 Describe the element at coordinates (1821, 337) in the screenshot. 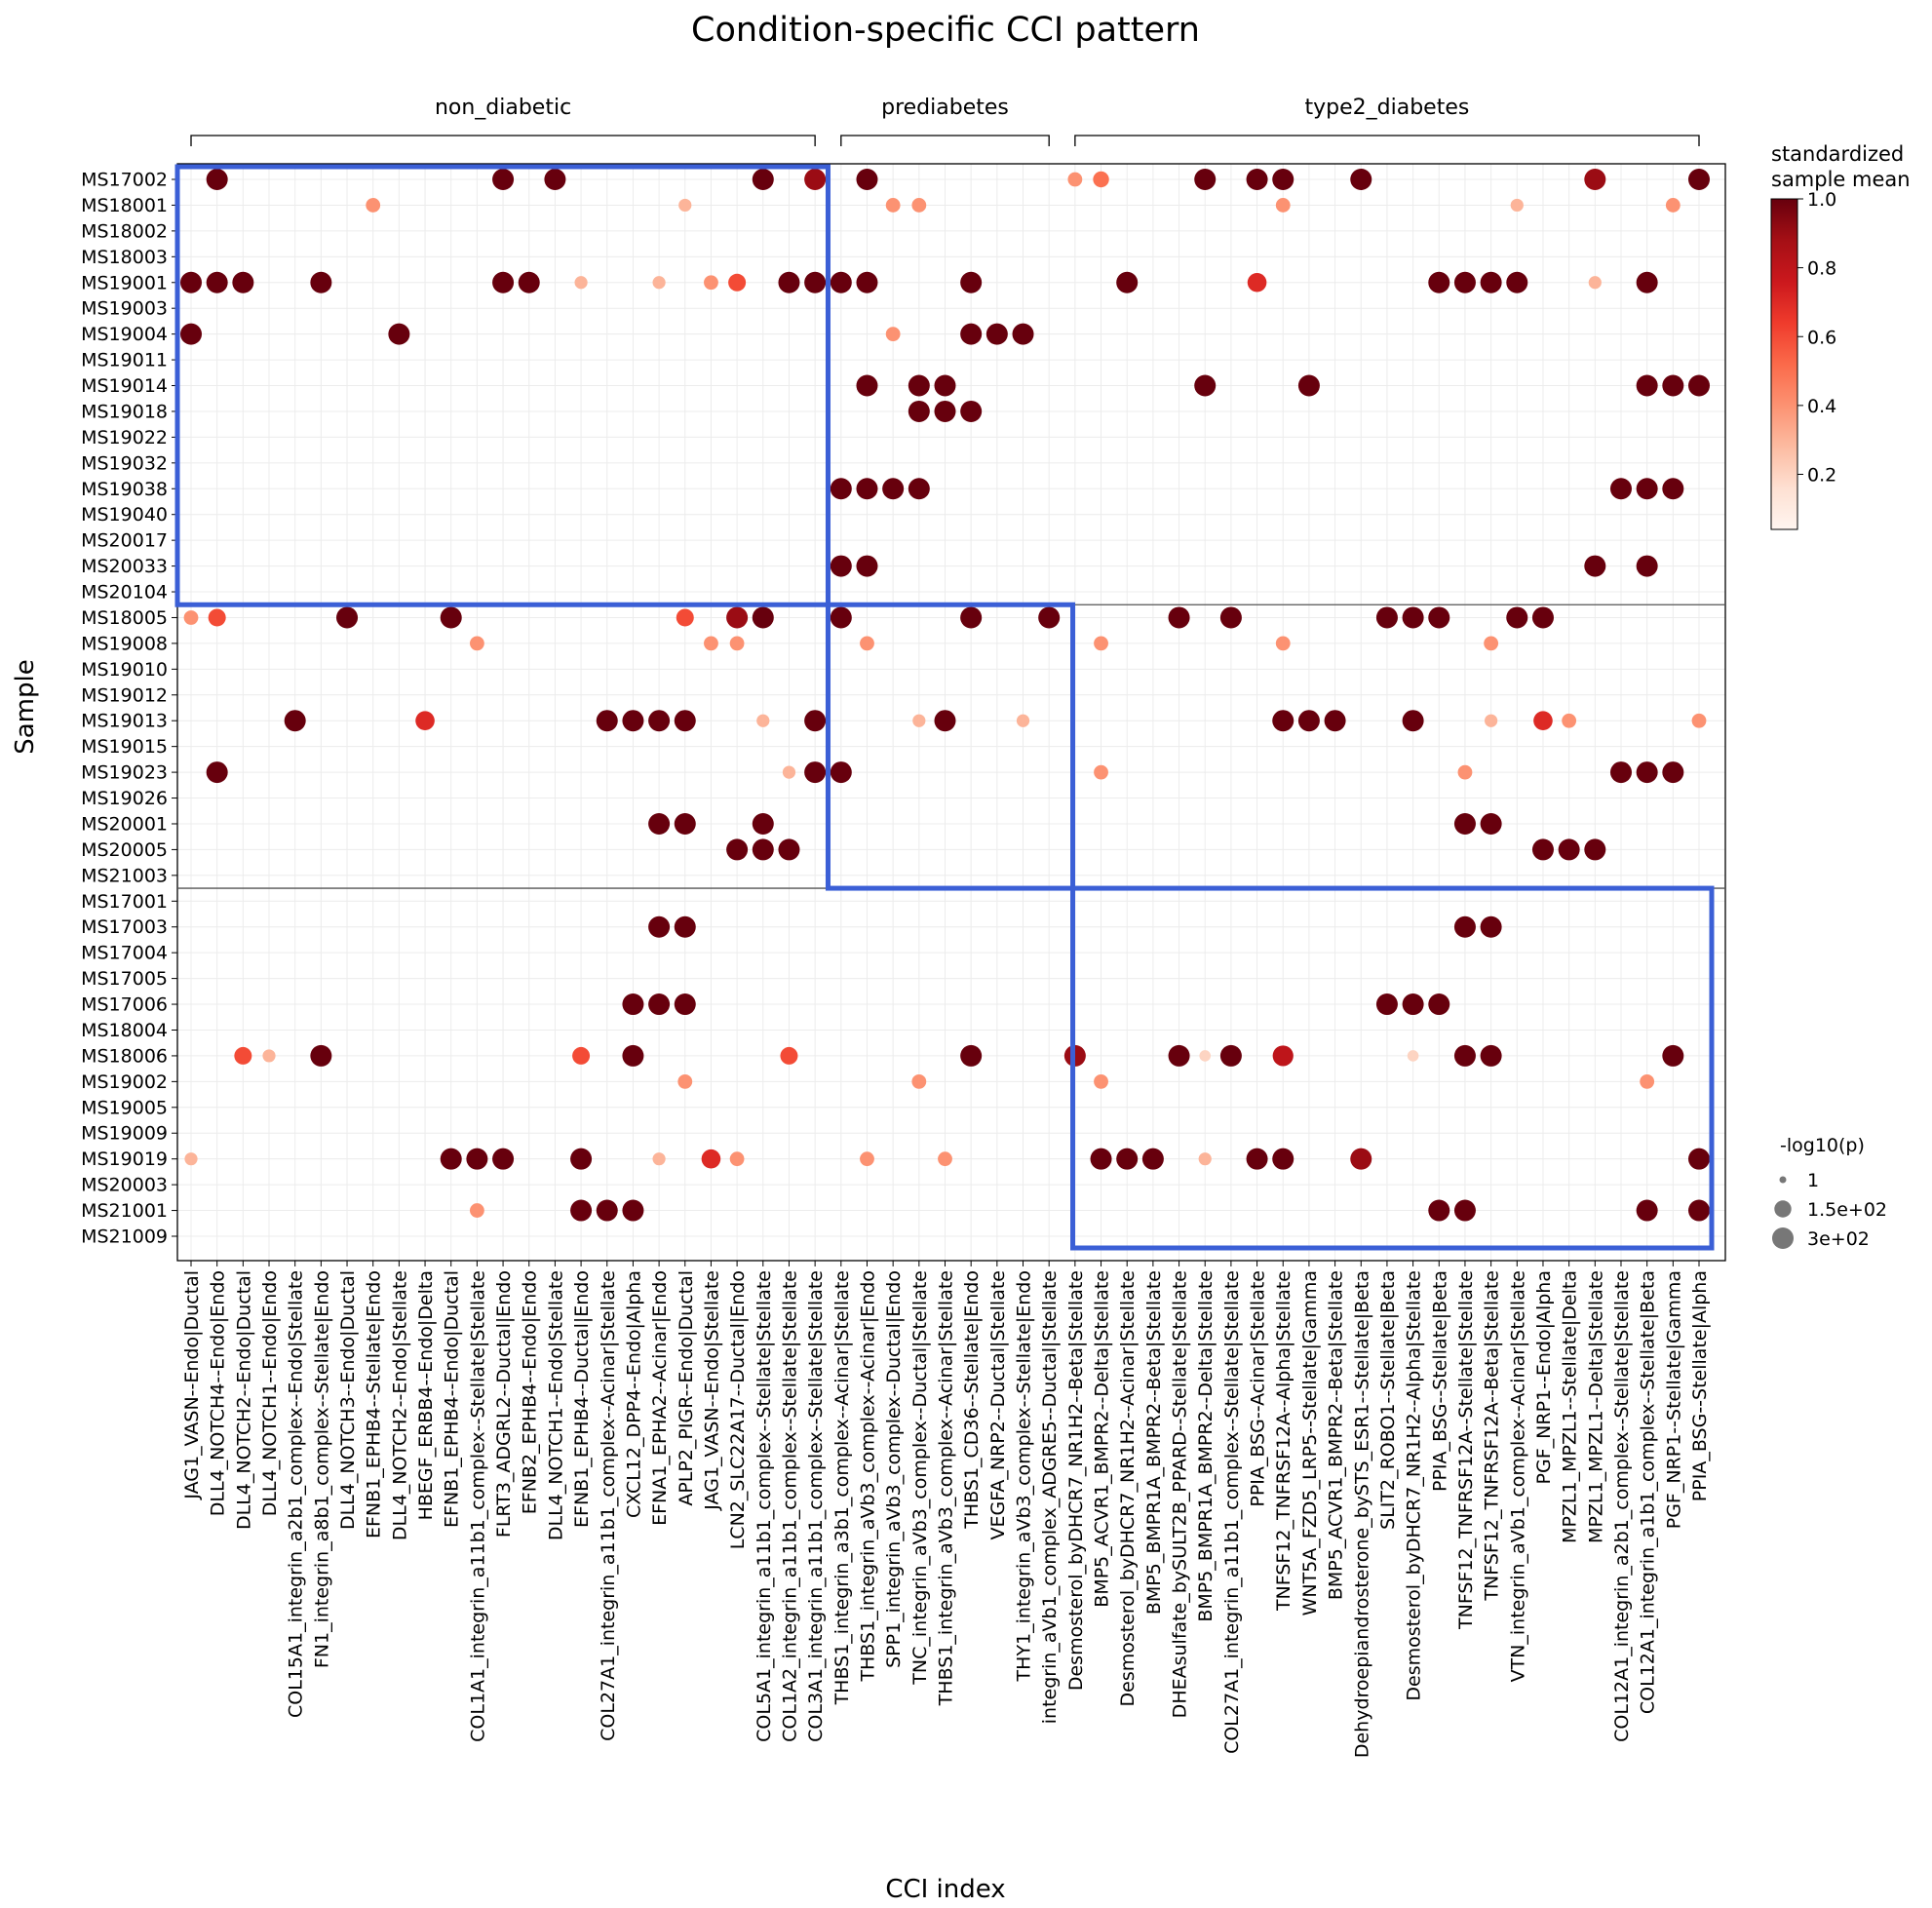

I see `colorbar-tick-label: 0.6` at that location.